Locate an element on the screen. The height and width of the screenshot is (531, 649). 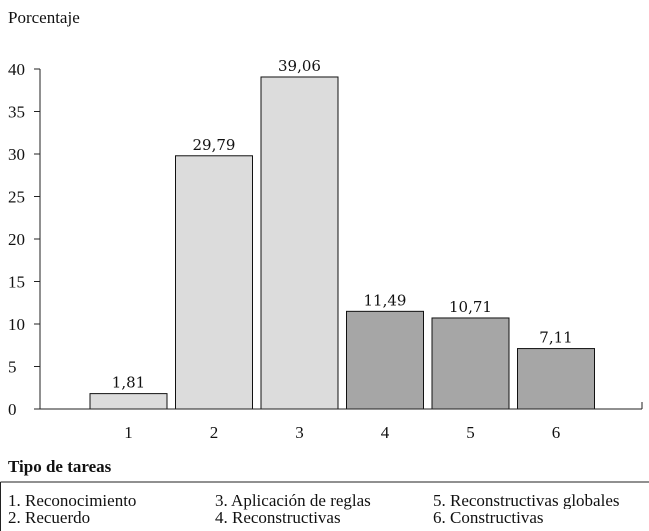
x-tick-label: 3 is located at coordinates (299, 432).